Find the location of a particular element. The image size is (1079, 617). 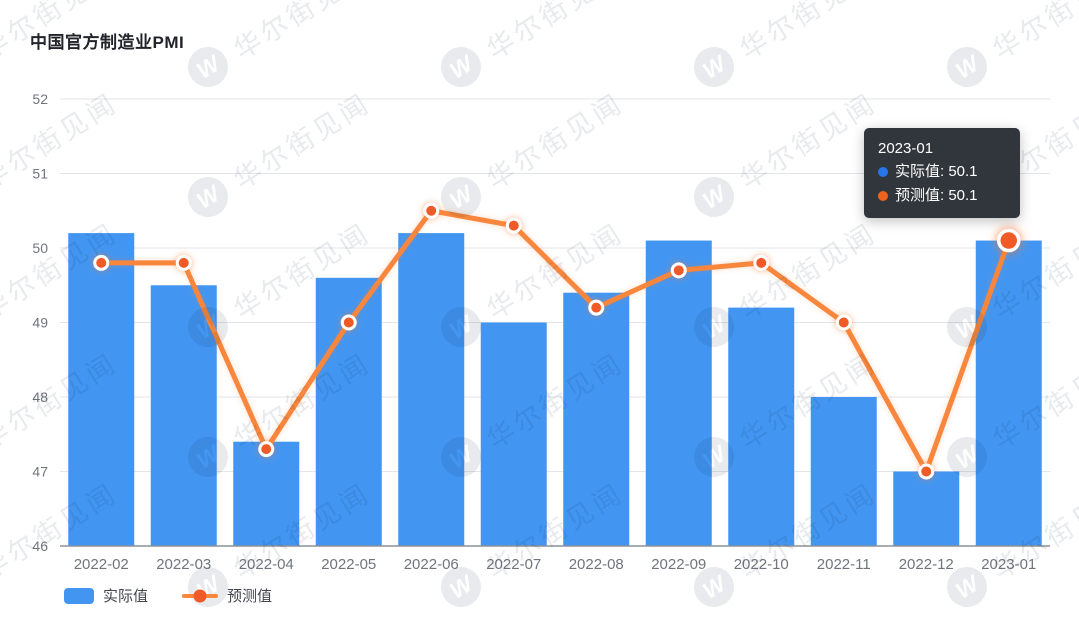

tooltip-forecast-text: 预测值: 50.1 is located at coordinates (936, 195).